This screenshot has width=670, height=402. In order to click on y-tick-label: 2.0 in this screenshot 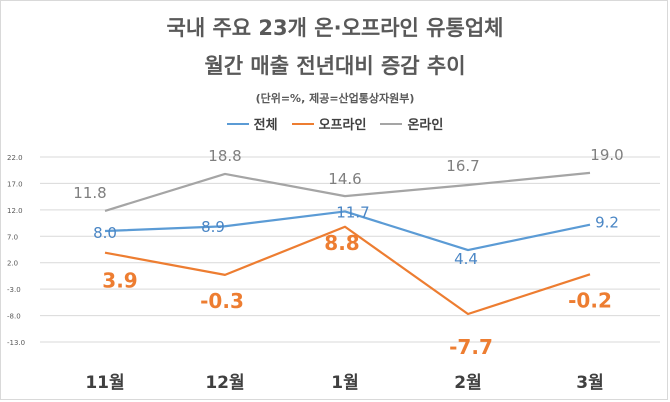, I will do `click(12, 264)`.